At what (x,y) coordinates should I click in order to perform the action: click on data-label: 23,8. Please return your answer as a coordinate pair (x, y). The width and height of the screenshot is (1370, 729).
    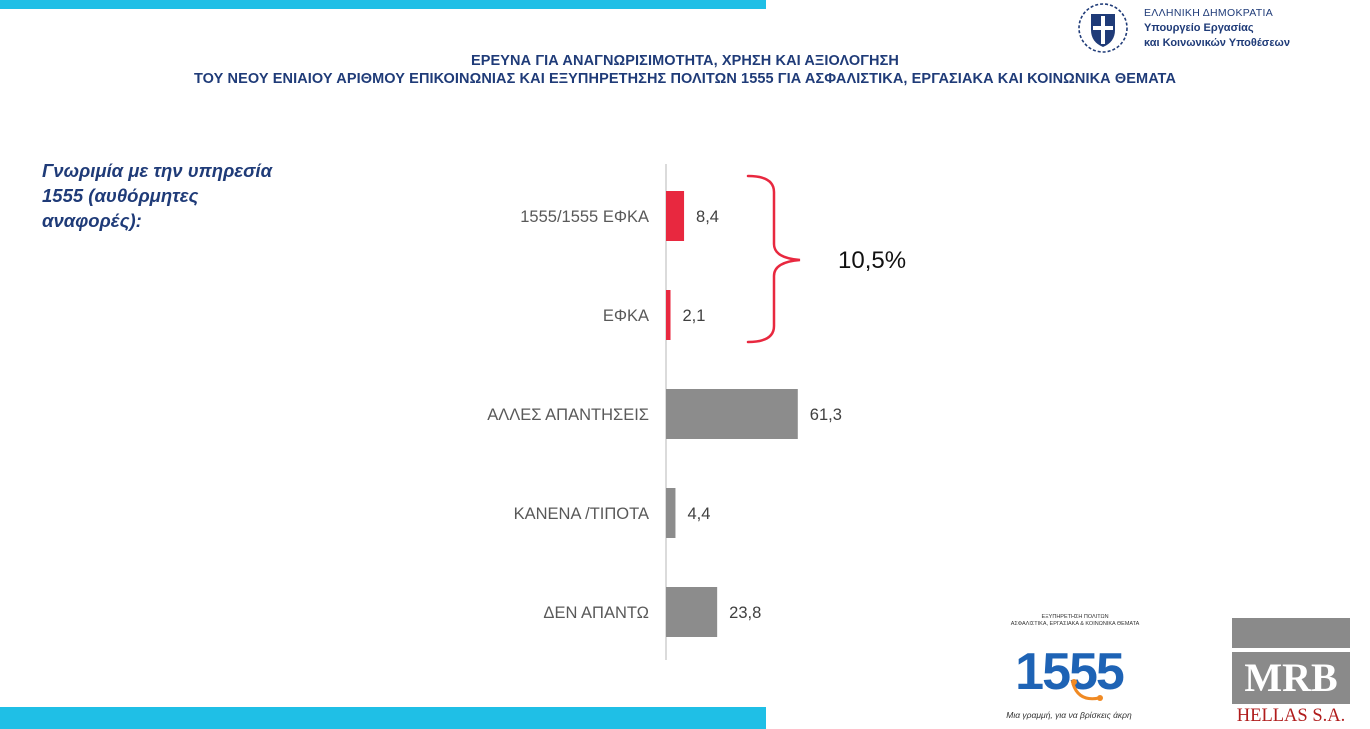
    Looking at the image, I should click on (745, 613).